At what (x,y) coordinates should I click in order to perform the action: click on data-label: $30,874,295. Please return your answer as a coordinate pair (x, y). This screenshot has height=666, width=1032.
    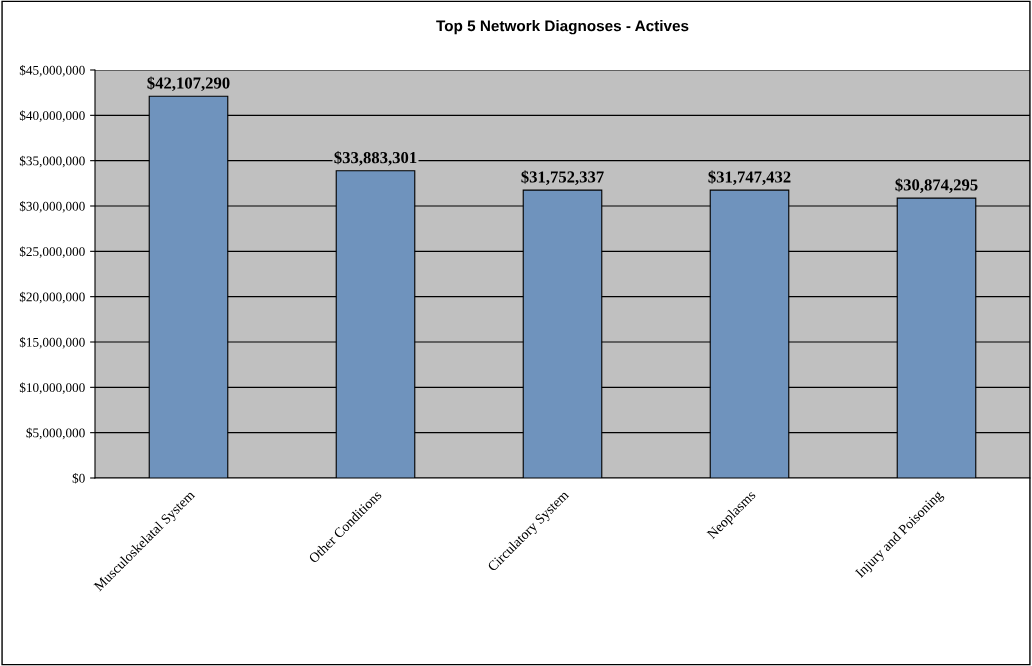
    Looking at the image, I should click on (936, 185).